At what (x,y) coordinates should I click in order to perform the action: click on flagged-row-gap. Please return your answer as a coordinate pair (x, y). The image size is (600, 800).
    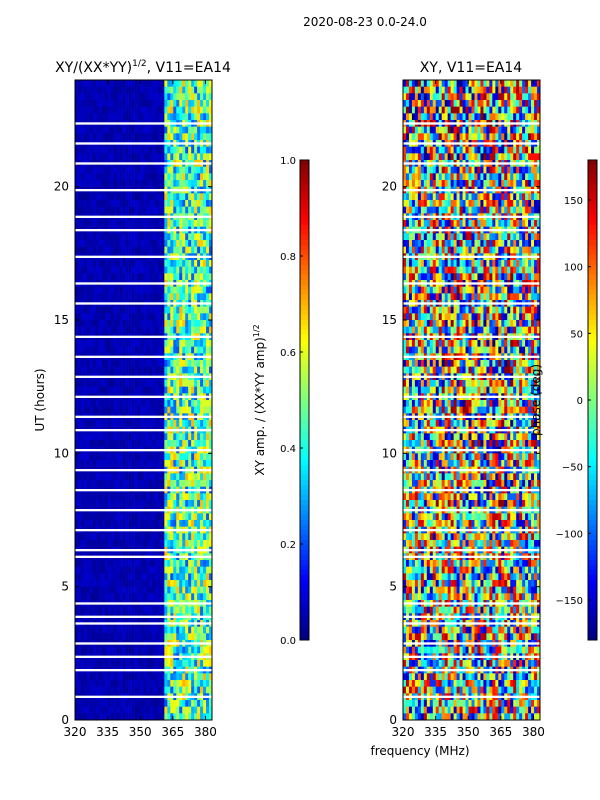
    Looking at the image, I should click on (143, 396).